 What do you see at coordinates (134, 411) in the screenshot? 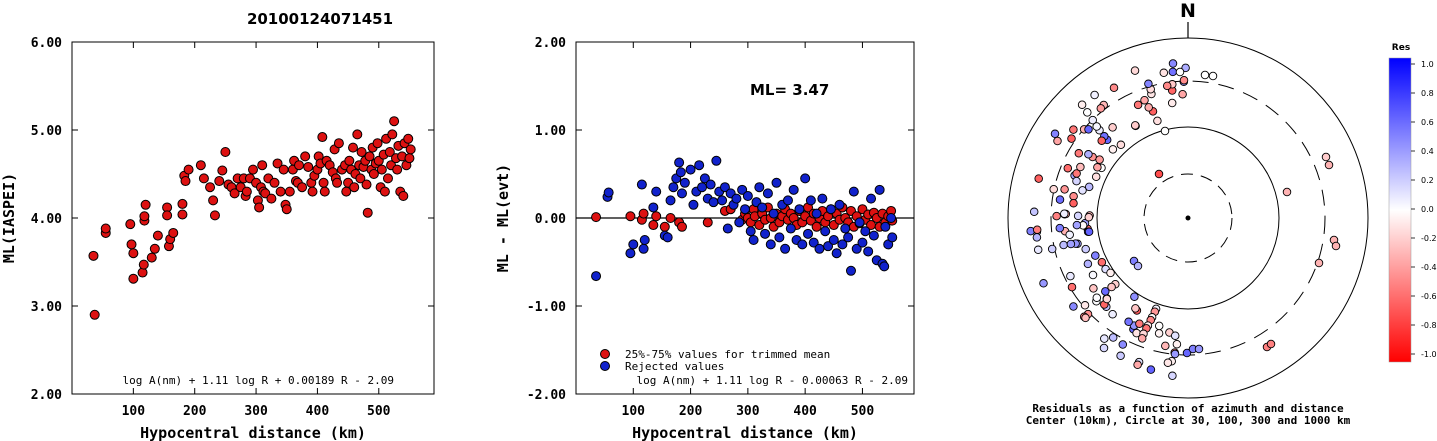
I see `left-xtick-label: 100` at bounding box center [134, 411].